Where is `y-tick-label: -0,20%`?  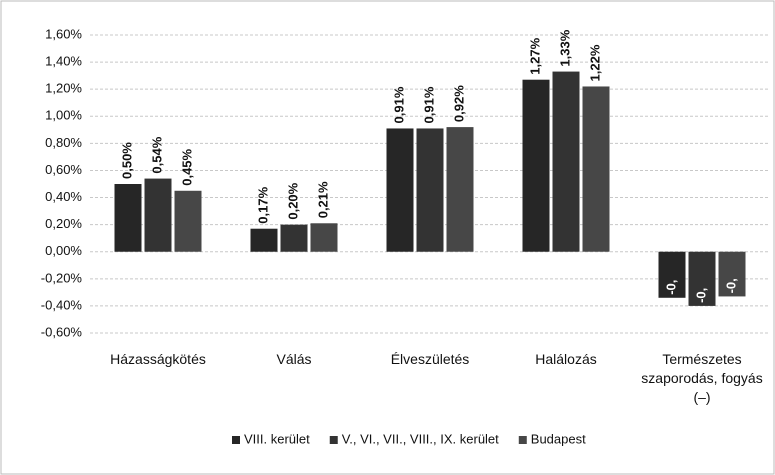 y-tick-label: -0,20% is located at coordinates (62, 277).